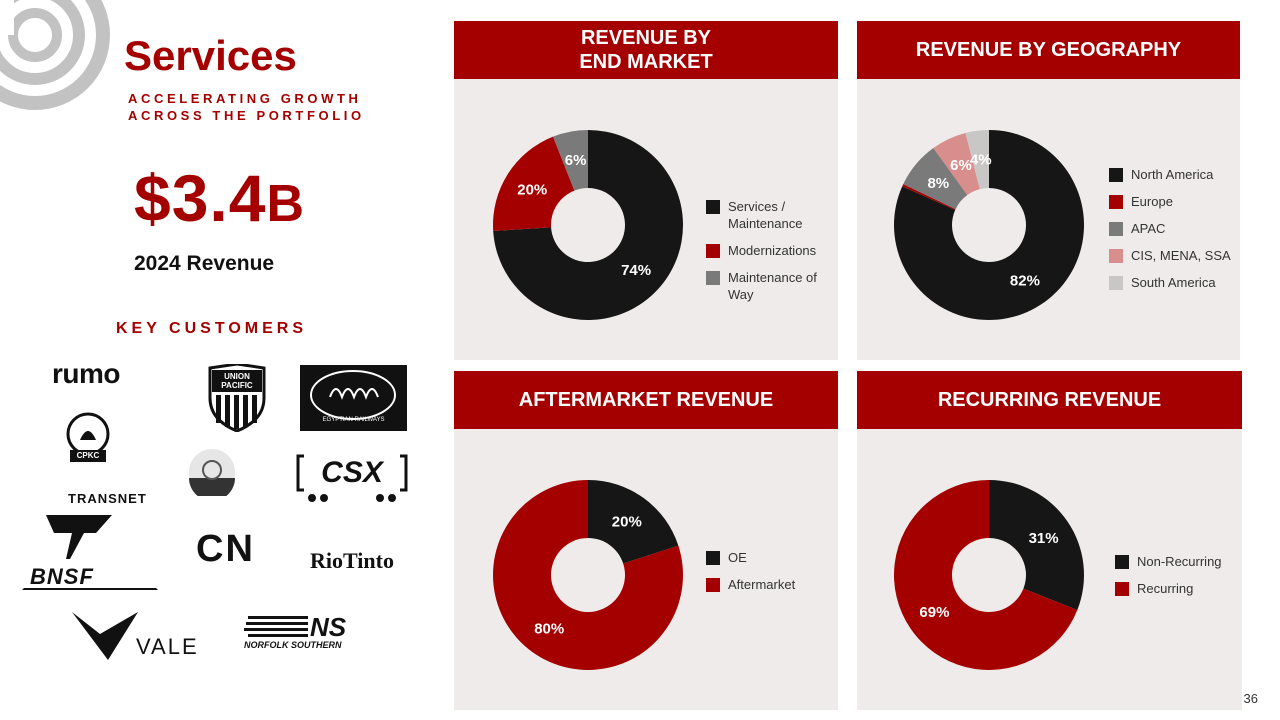 Image resolution: width=1280 pixels, height=720 pixels. I want to click on legend-item-south-america: South America, so click(1174, 282).